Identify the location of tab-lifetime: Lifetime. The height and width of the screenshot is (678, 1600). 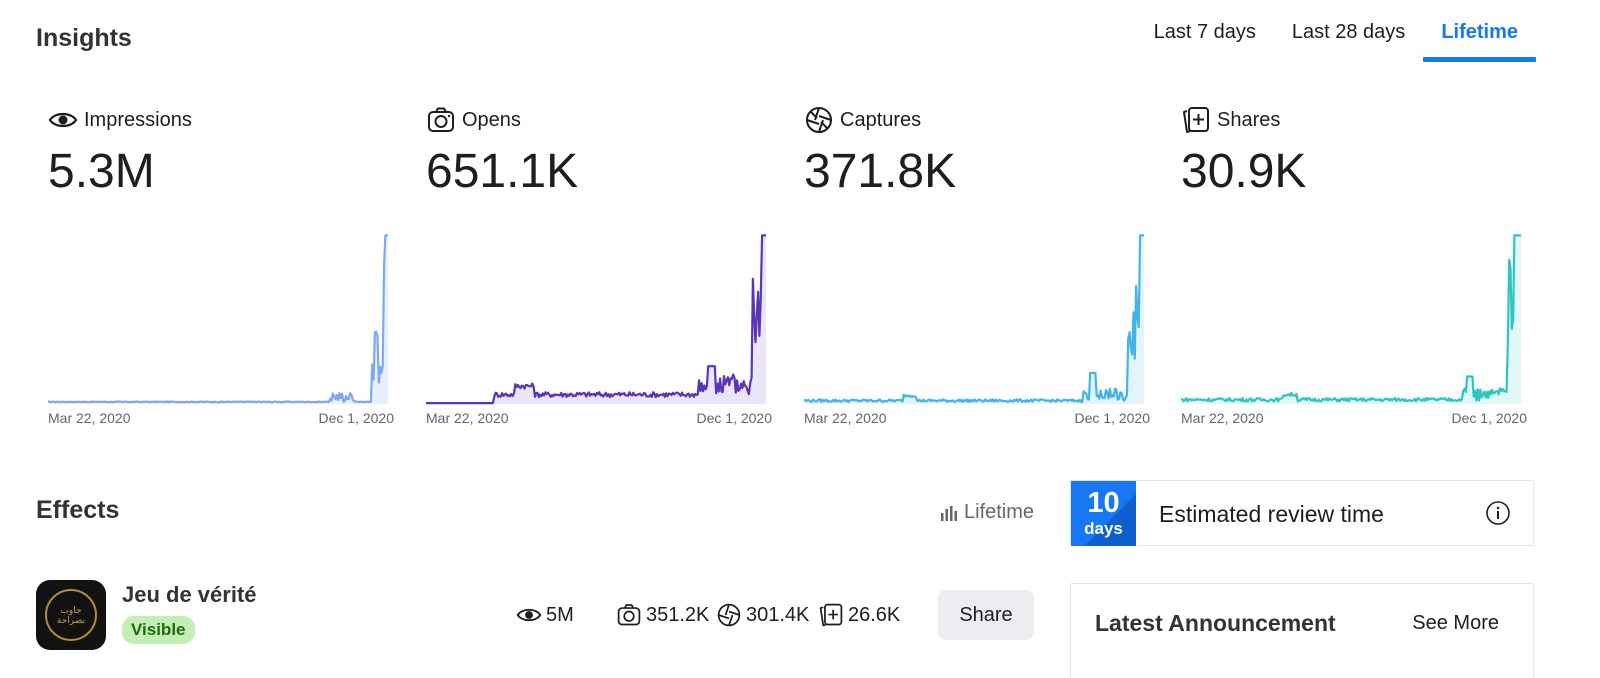
(1479, 31).